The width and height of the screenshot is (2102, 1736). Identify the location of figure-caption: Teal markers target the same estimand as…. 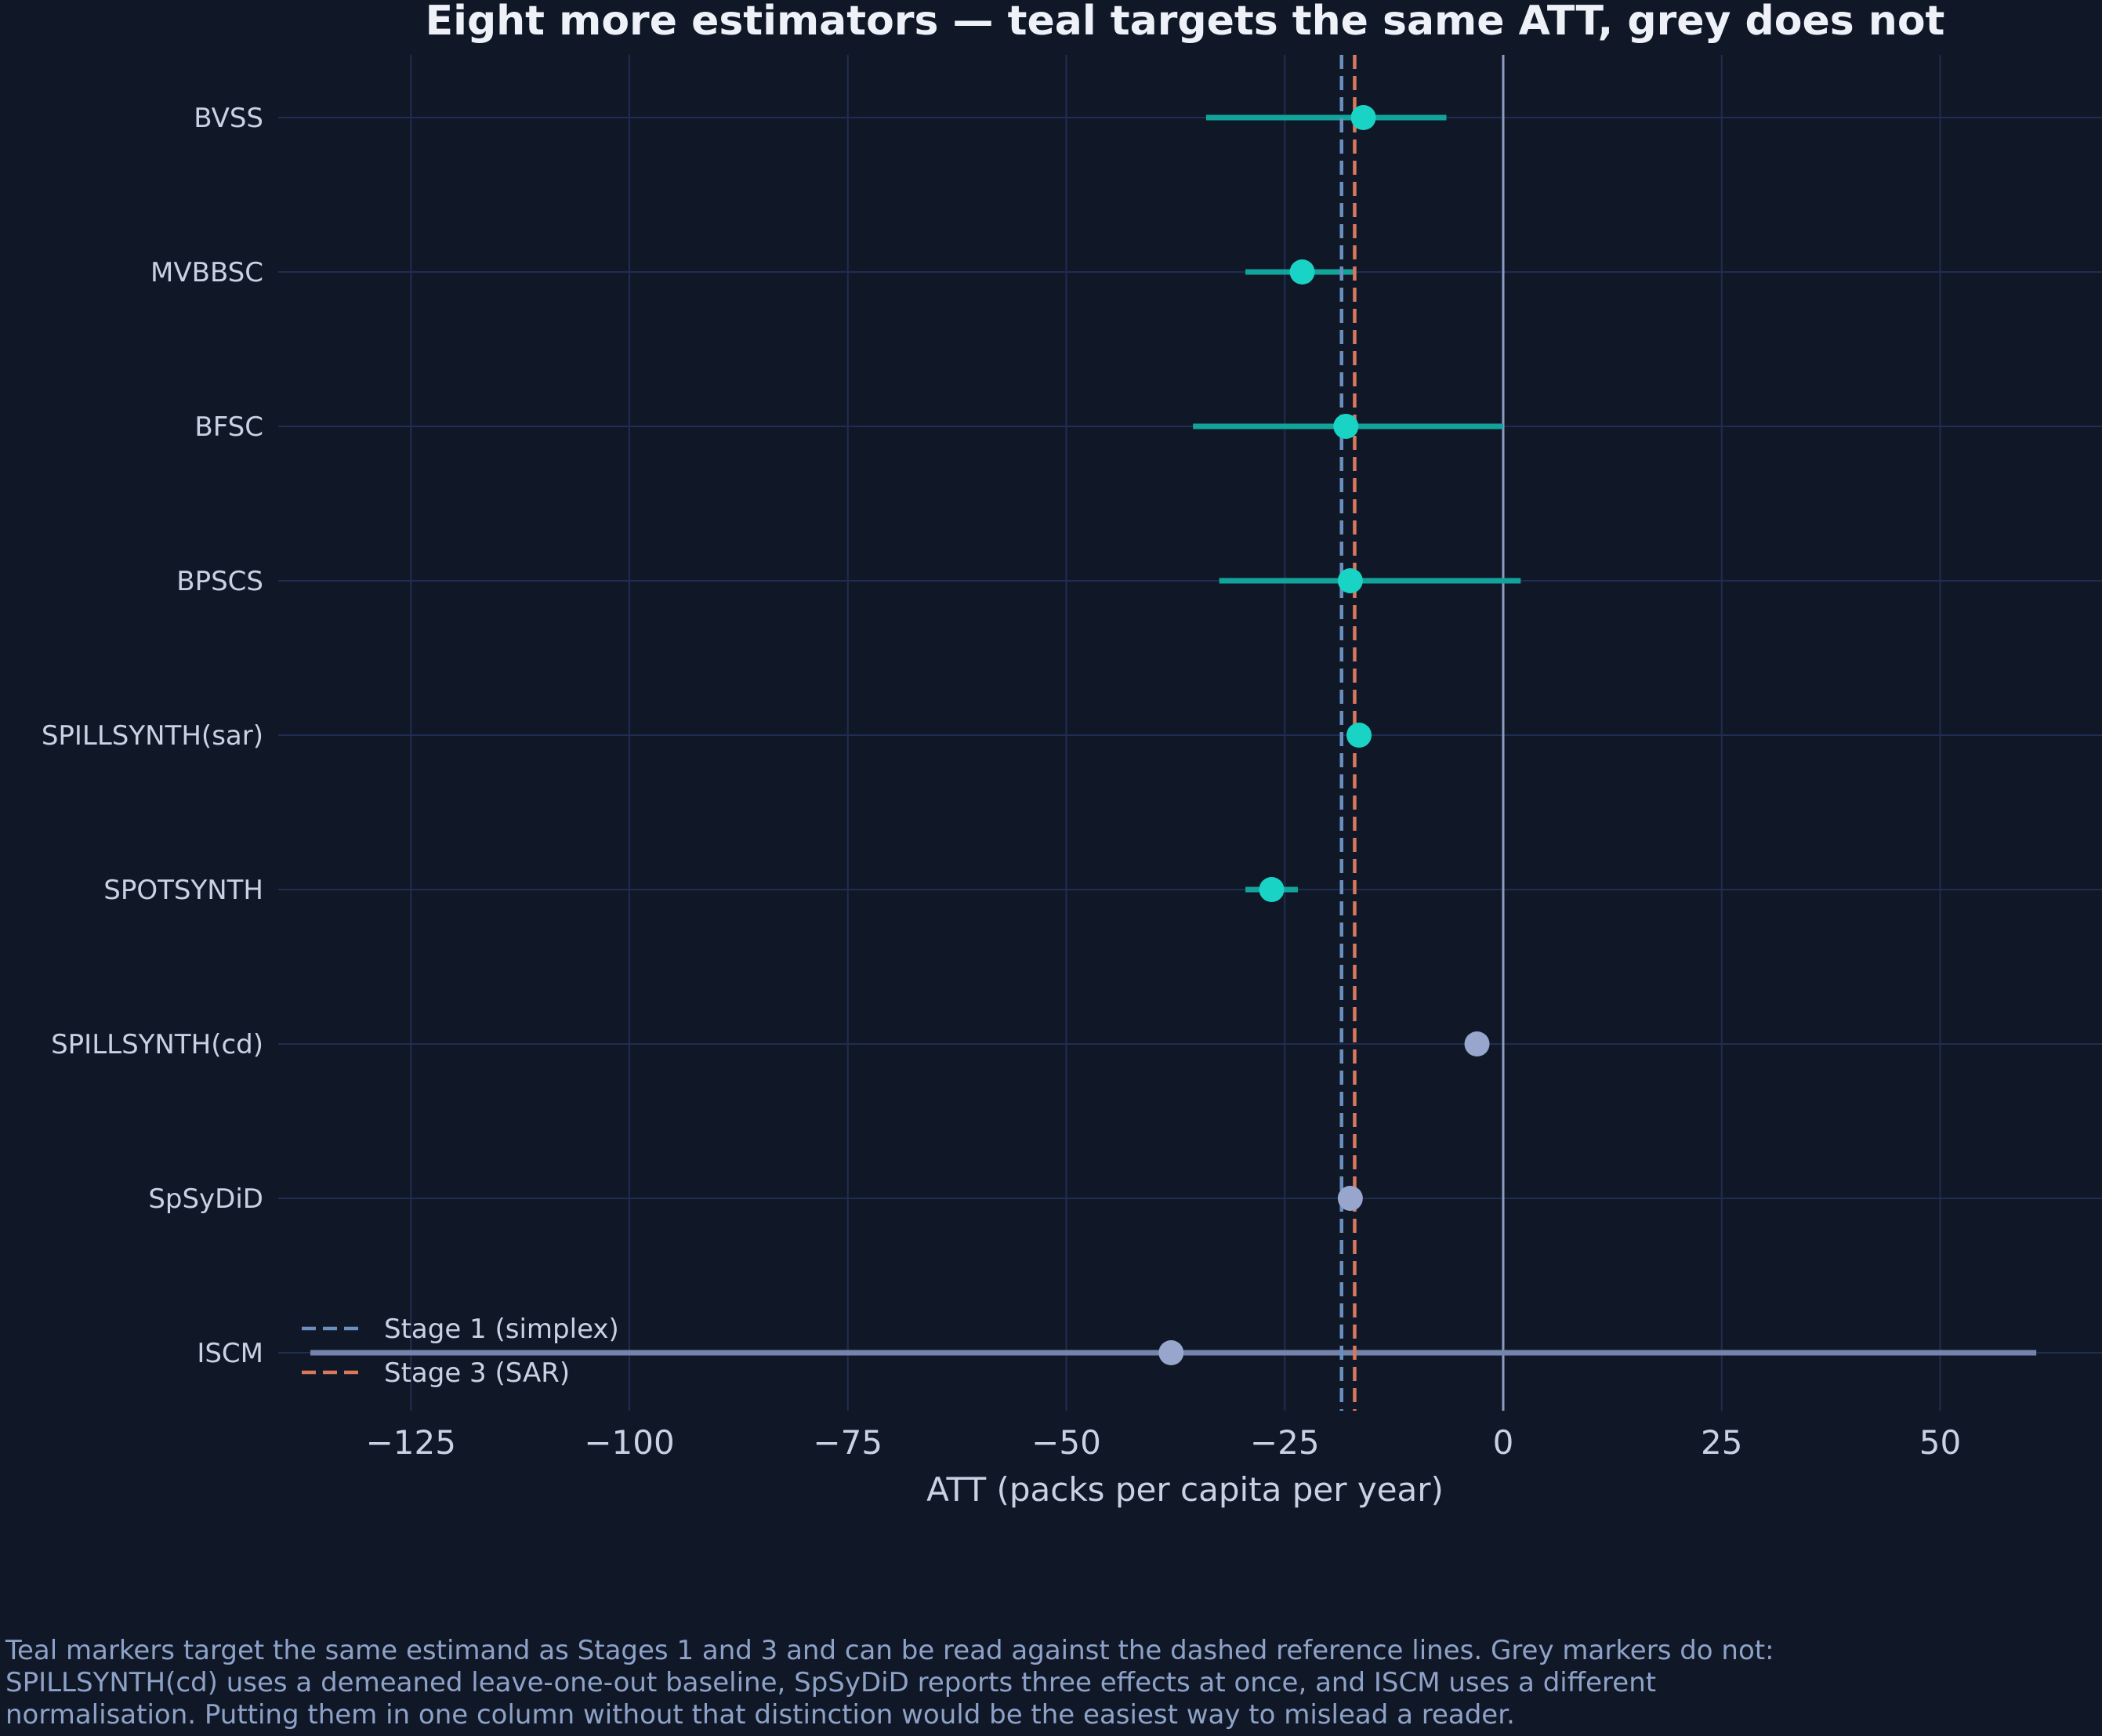
(1047, 1683).